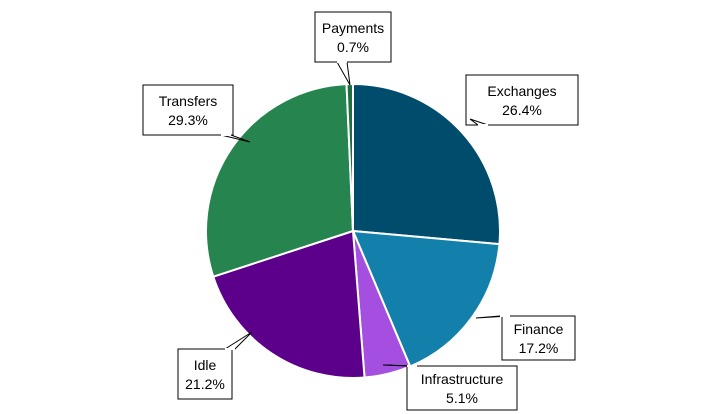 This screenshot has width=725, height=414. I want to click on callout-idle: Idle 21.2%, so click(215, 365).